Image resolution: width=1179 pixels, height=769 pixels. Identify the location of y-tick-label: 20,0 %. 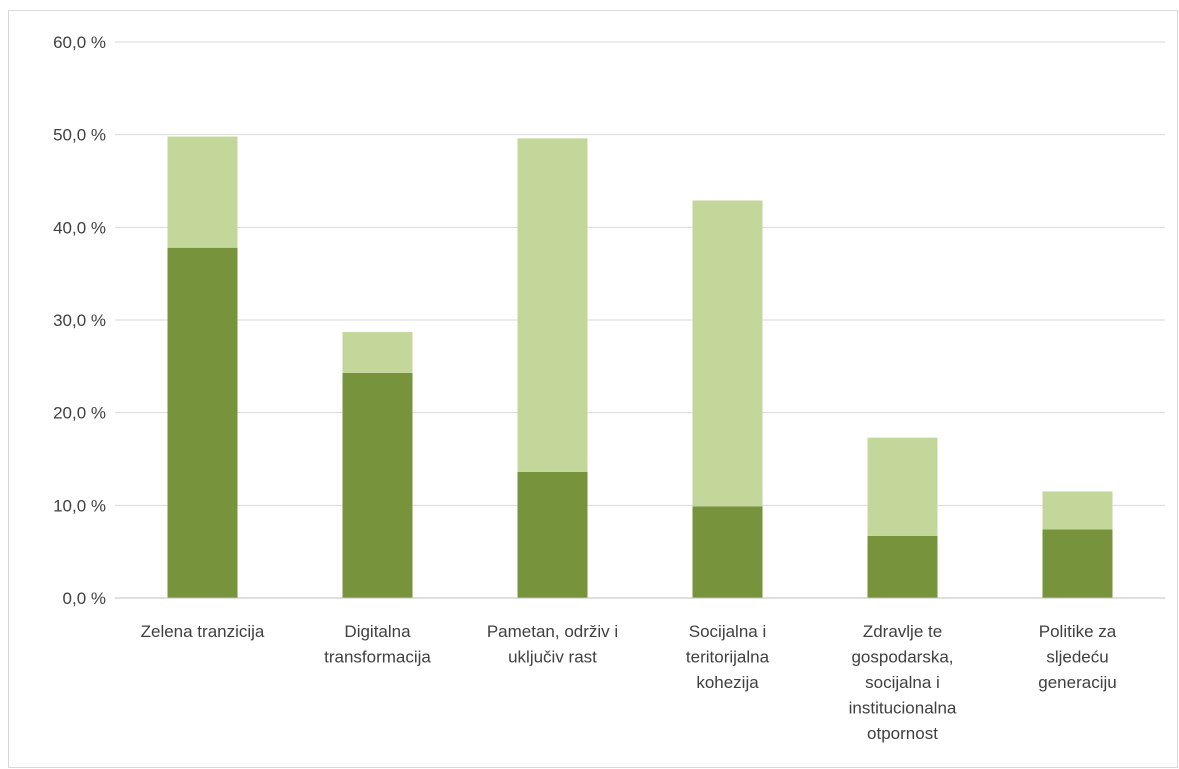
(79, 413).